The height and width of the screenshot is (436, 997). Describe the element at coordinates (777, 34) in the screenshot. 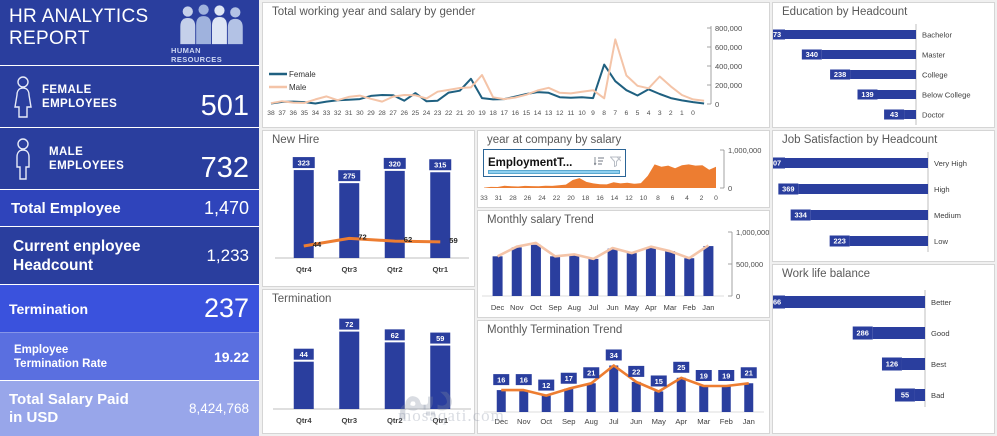

I see `svg-text: 473` at that location.